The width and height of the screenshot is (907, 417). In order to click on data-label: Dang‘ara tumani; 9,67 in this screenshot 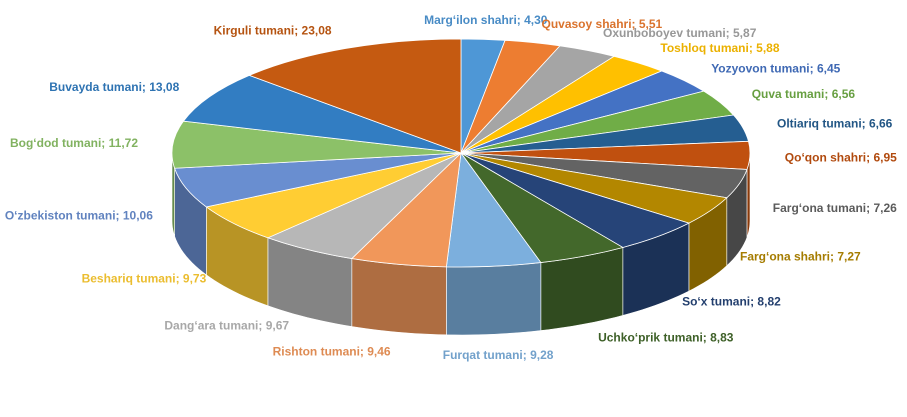, I will do `click(226, 325)`.